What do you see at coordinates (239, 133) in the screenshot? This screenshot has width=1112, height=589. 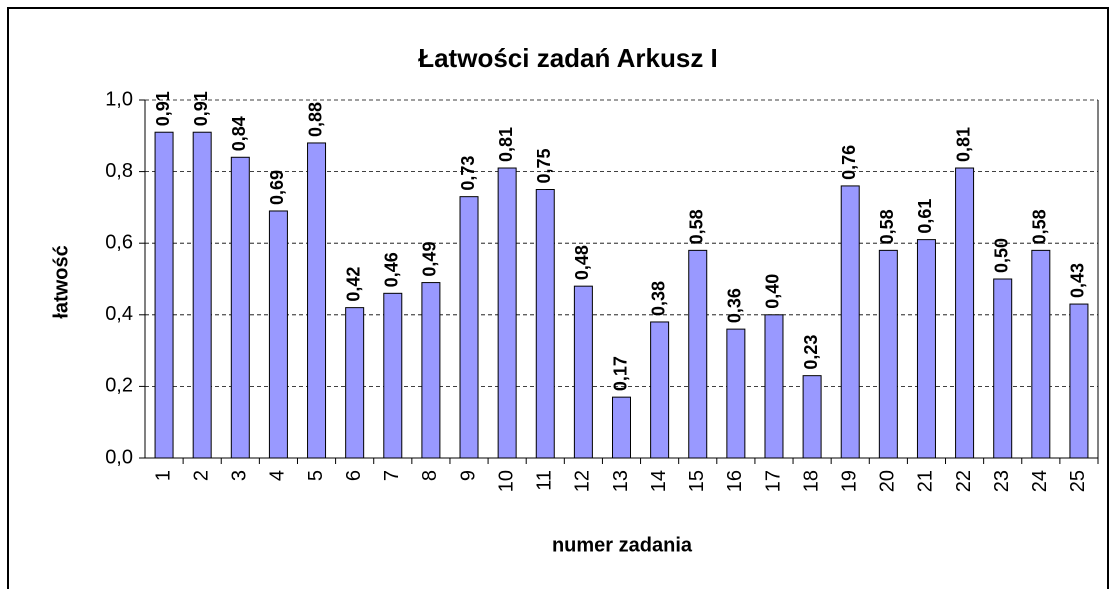 I see `data-label: 0,84` at bounding box center [239, 133].